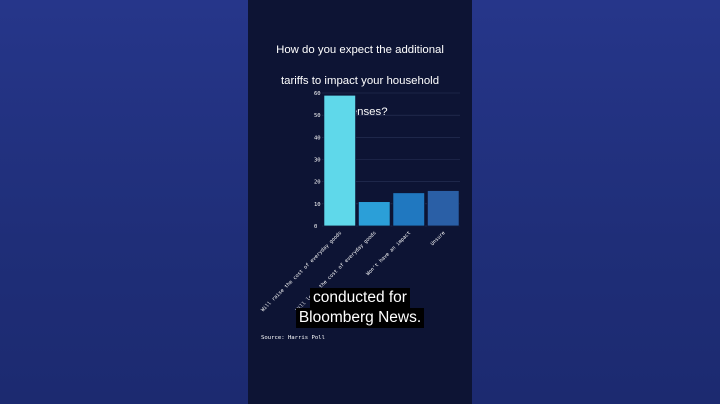  What do you see at coordinates (315, 227) in the screenshot?
I see `y-tick-label-0: 0` at bounding box center [315, 227].